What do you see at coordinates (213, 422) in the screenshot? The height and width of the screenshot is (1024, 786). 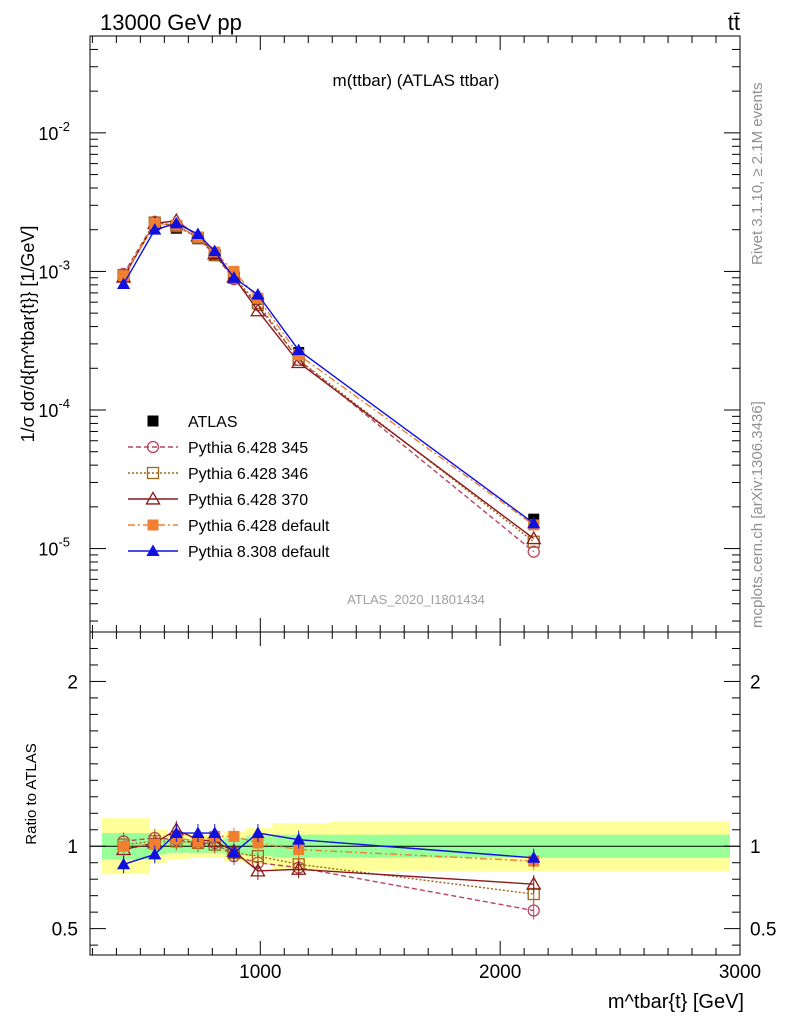 I see `legend-label: ATLAS` at bounding box center [213, 422].